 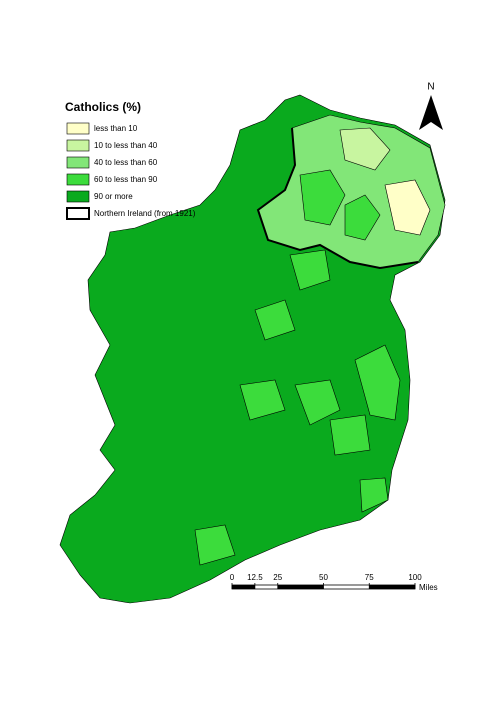 What do you see at coordinates (369, 577) in the screenshot?
I see `scale-label: 75` at bounding box center [369, 577].